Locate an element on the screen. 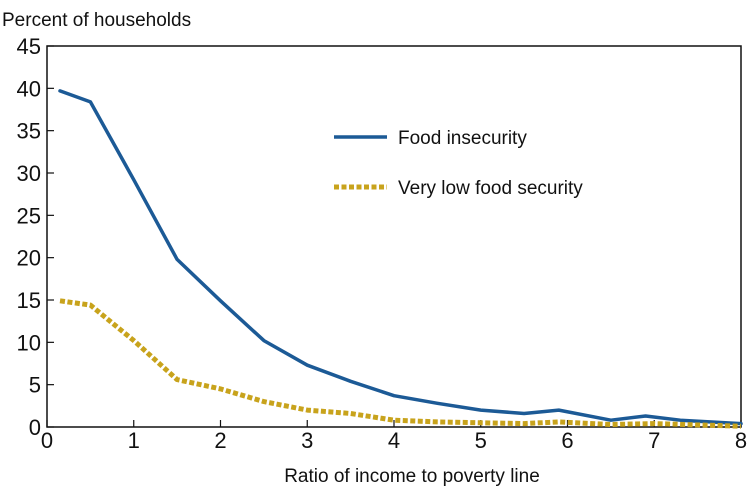  y-axis-title: Percent of households is located at coordinates (96, 20).